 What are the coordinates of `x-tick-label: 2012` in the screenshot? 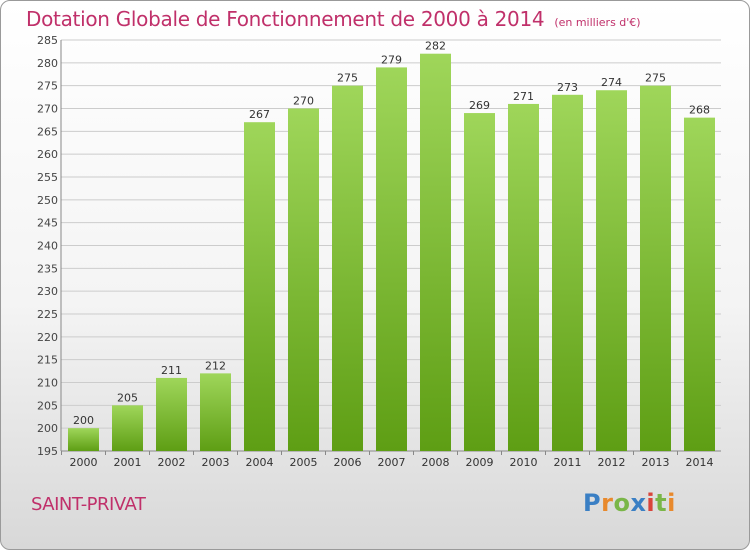 It's located at (612, 462).